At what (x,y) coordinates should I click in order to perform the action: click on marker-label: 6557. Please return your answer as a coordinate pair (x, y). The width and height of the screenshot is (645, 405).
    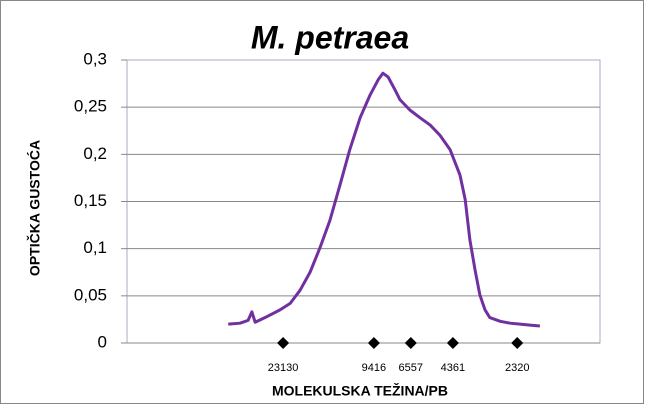
    Looking at the image, I should click on (411, 368).